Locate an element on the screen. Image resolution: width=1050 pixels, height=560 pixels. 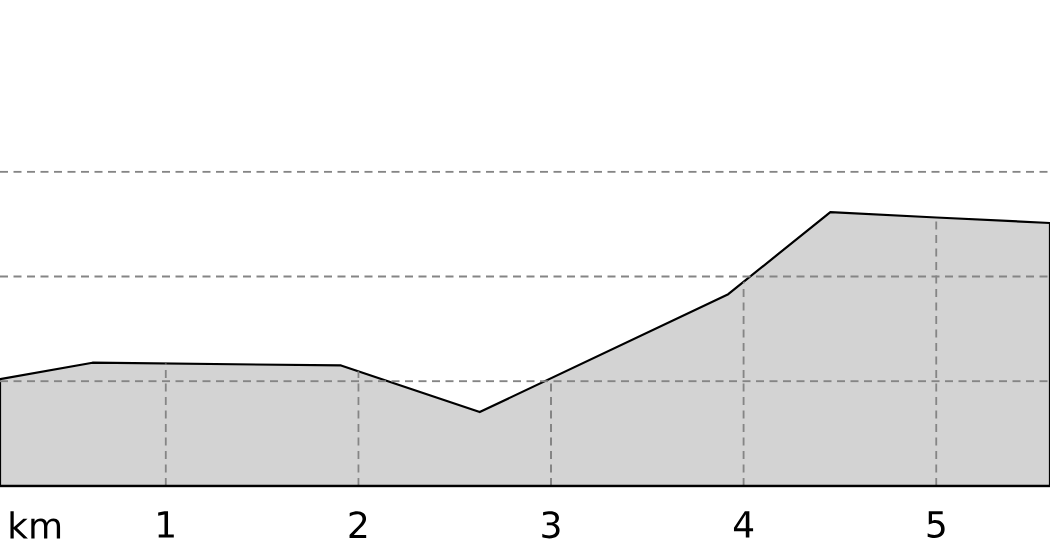
x-axis-title: km is located at coordinates (35, 525).